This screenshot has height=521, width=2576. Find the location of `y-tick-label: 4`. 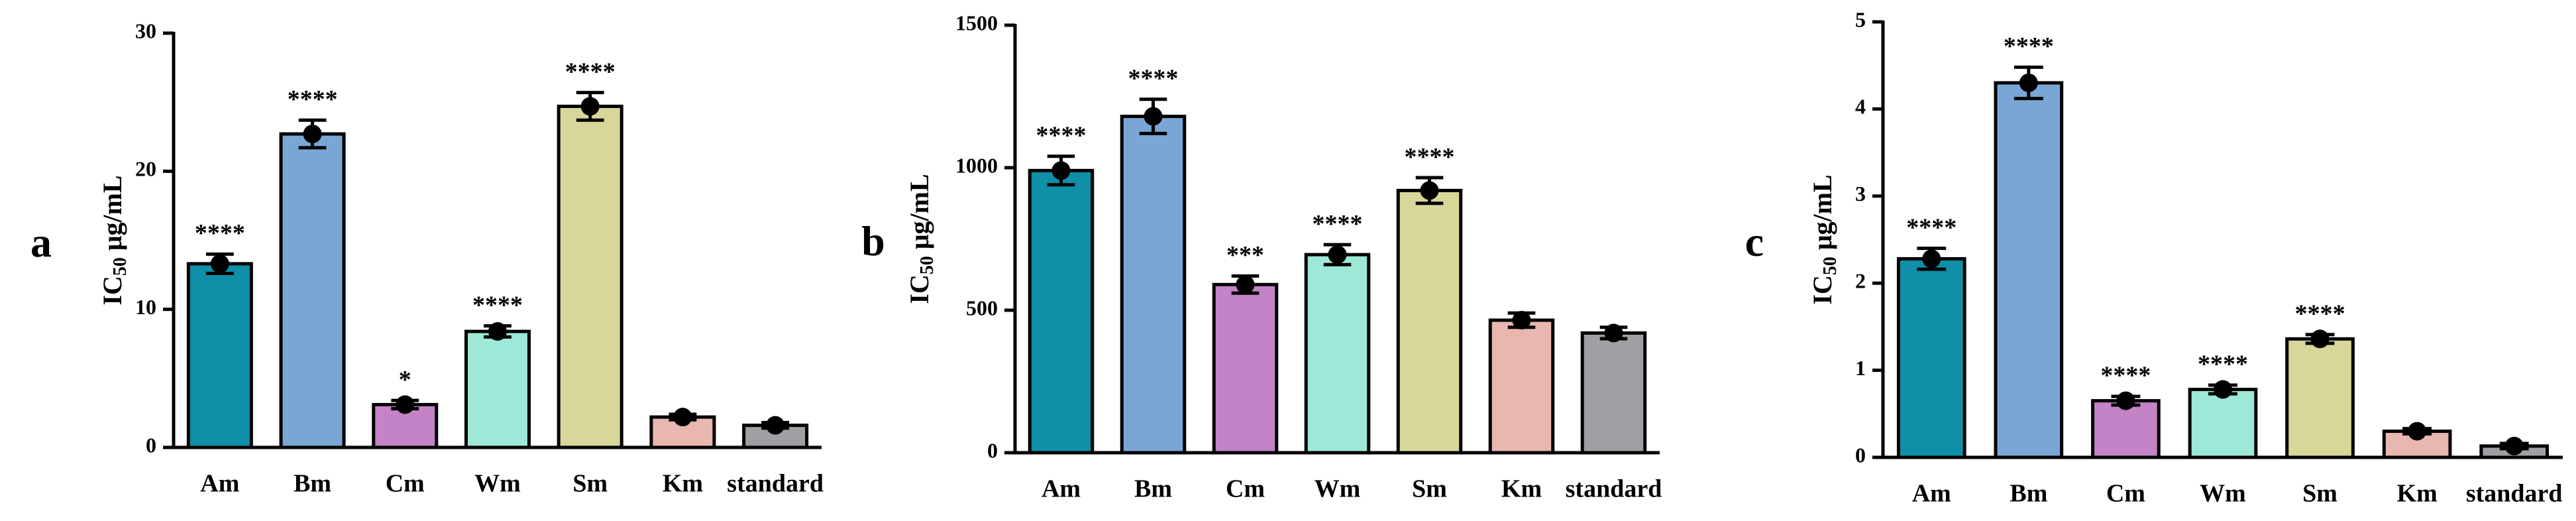

y-tick-label: 4 is located at coordinates (1860, 107).